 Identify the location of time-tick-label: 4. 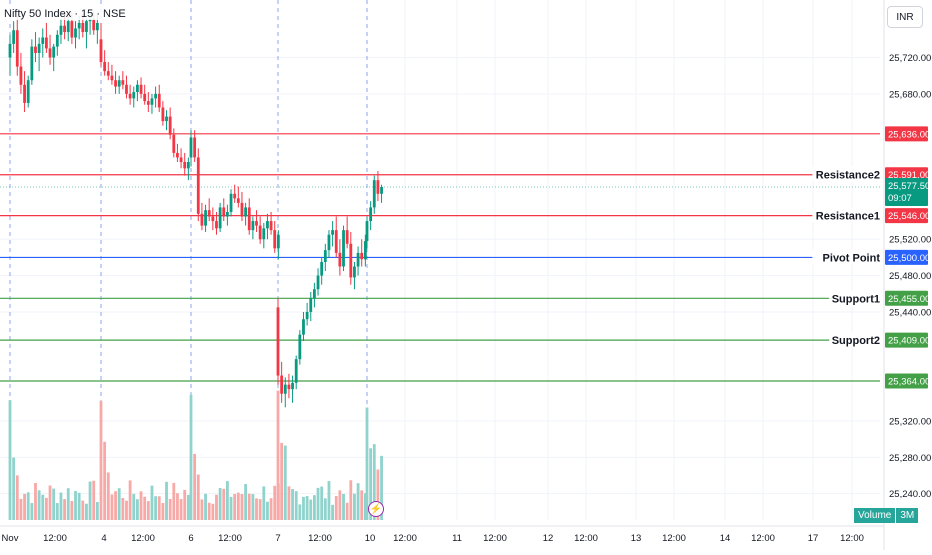
(103, 538).